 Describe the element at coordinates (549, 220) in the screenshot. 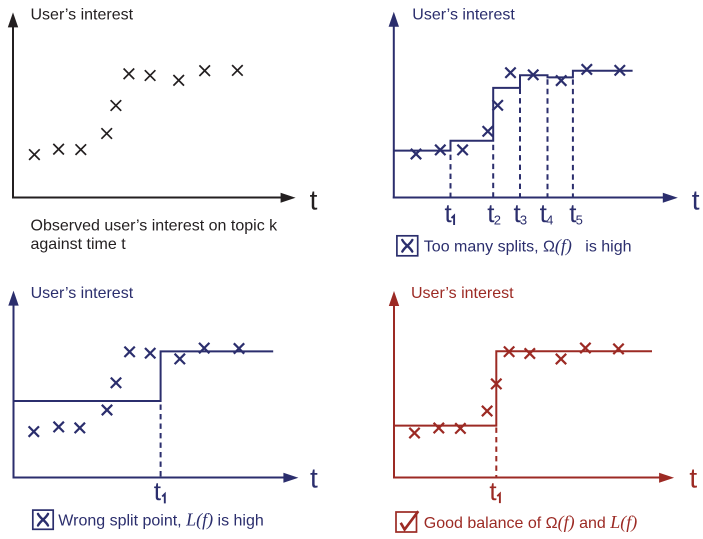

I see `svg-text: 4` at that location.